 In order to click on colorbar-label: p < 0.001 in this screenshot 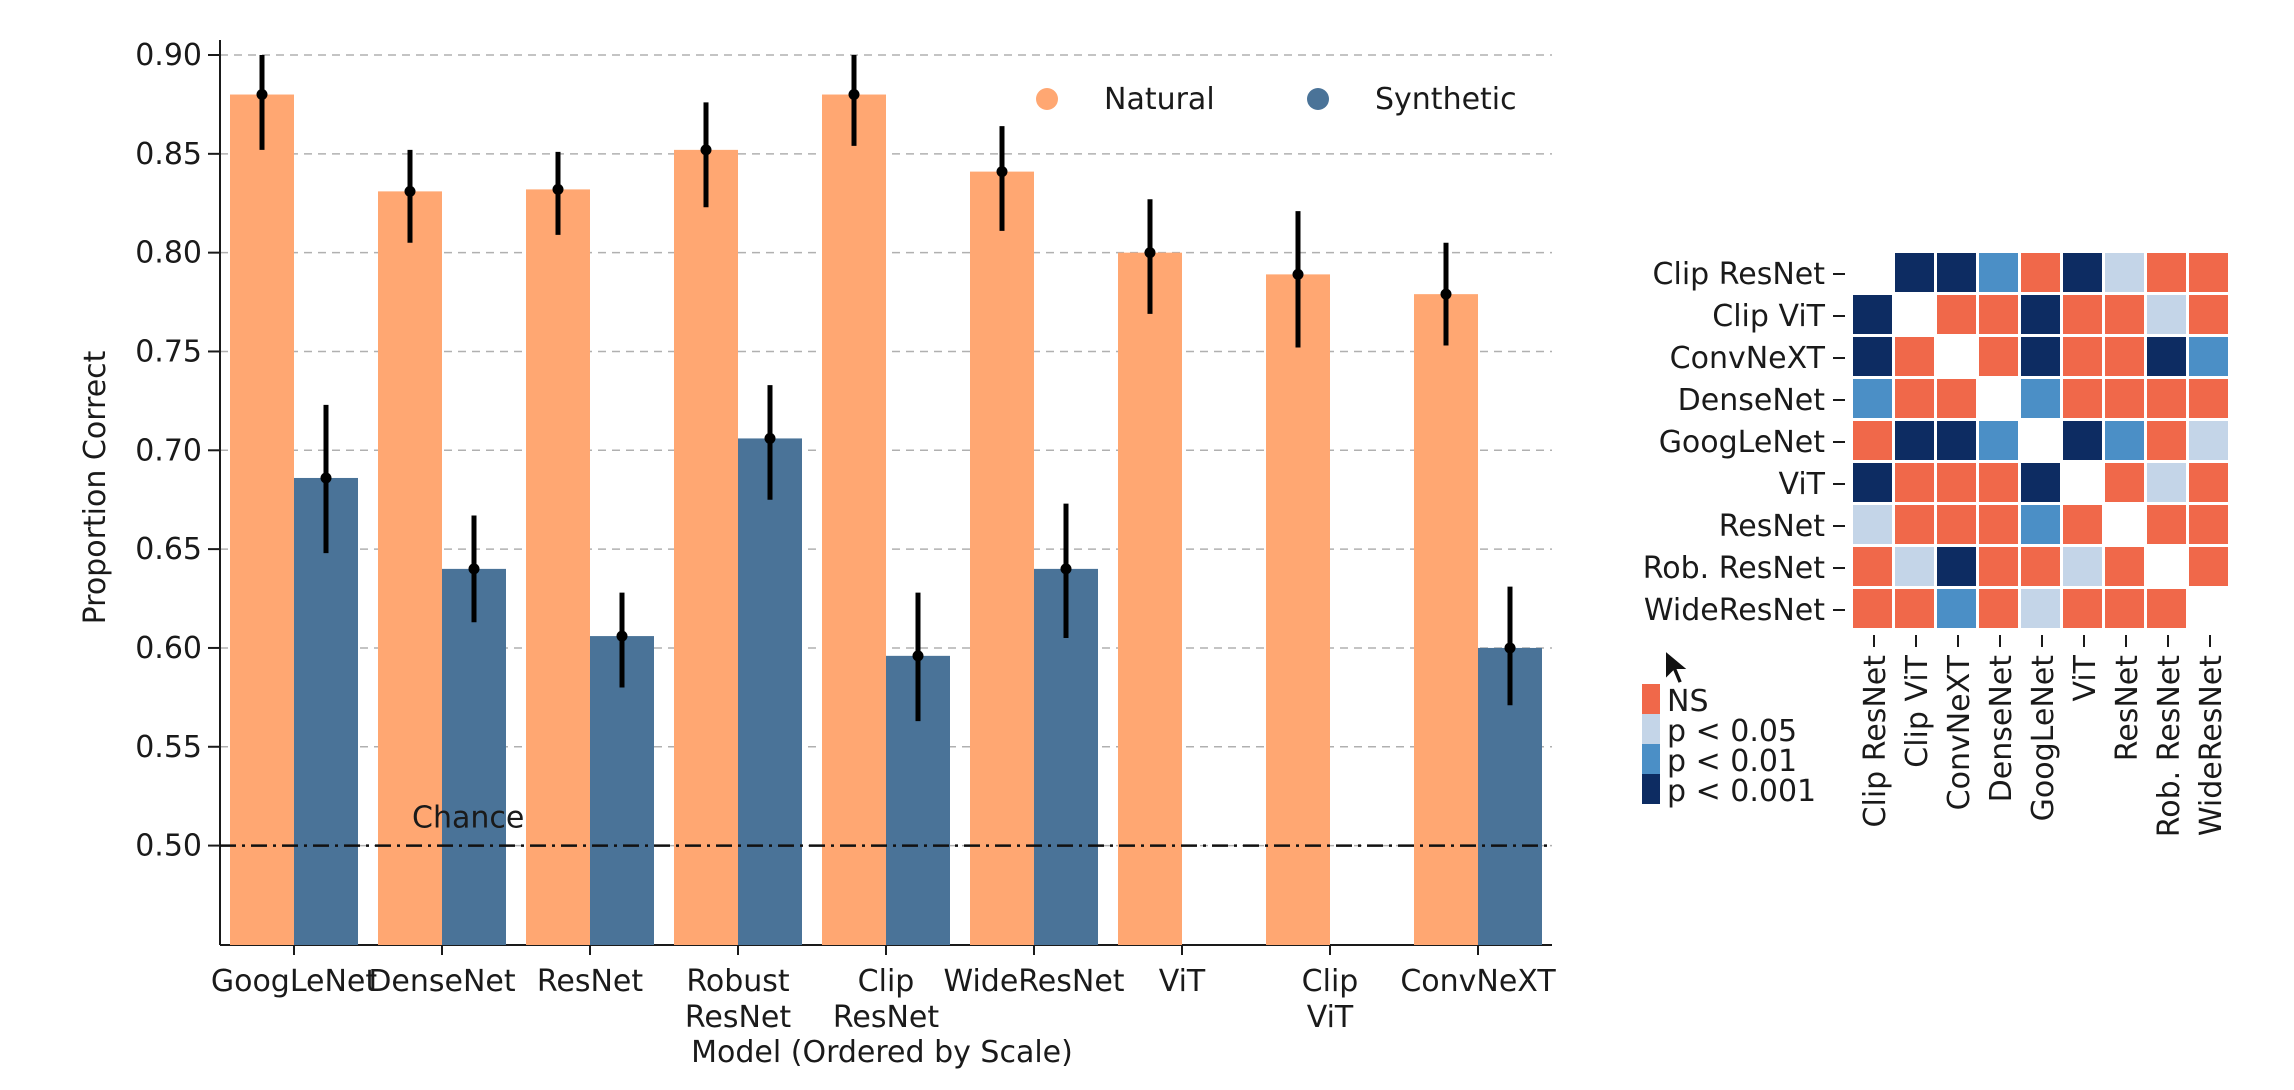, I will do `click(1741, 791)`.